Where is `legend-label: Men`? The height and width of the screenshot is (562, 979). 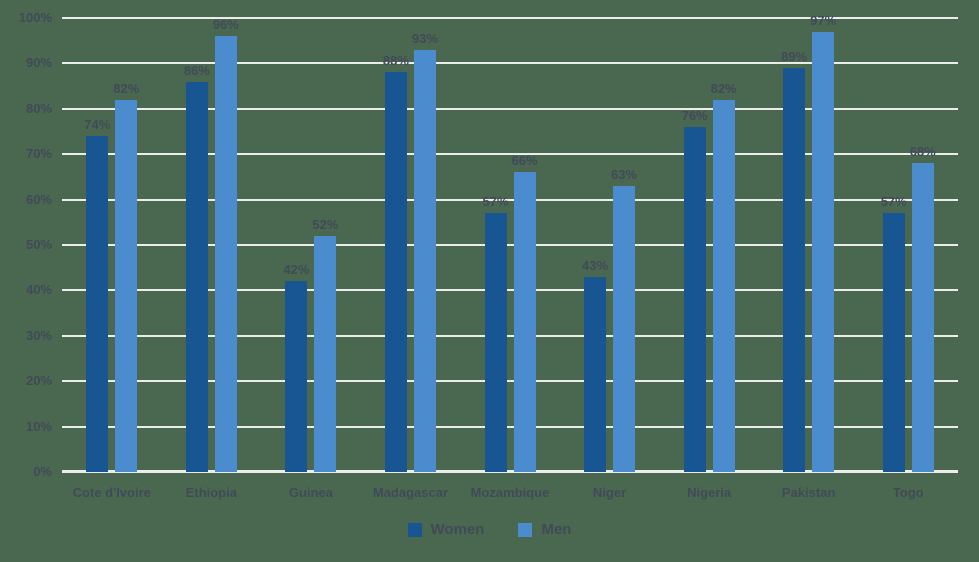 legend-label: Men is located at coordinates (556, 529).